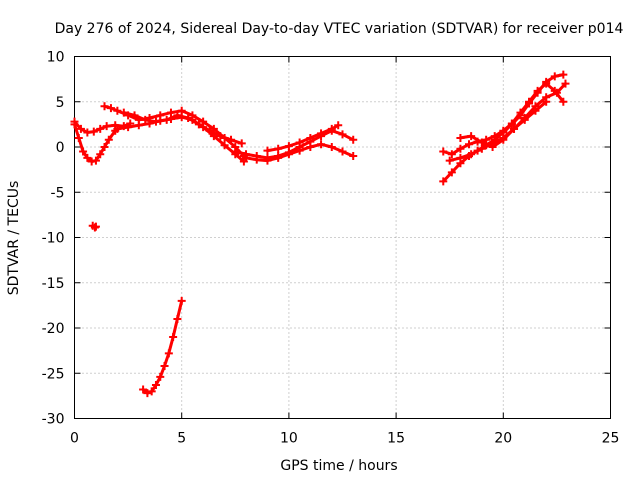 The image size is (640, 480). I want to click on series-arc-midday-lower, so click(300, 152).